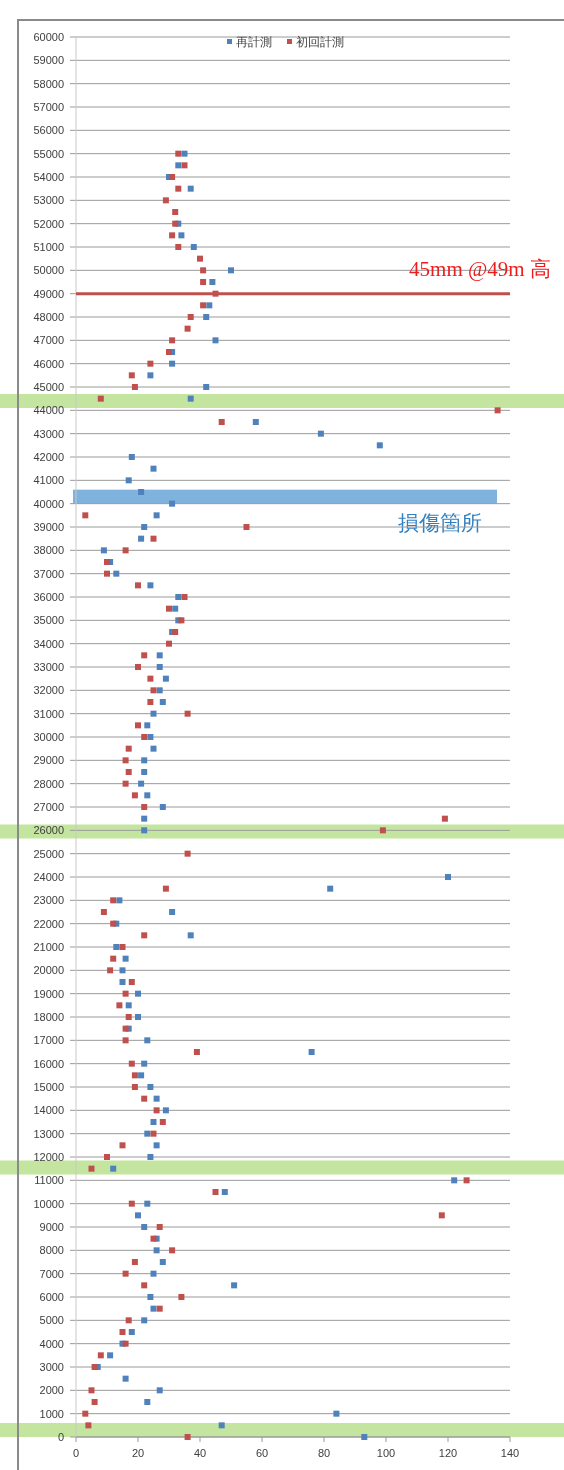 This screenshot has height=1470, width=564. What do you see at coordinates (48, 1017) in the screenshot?
I see `y-tick-label: 18000` at bounding box center [48, 1017].